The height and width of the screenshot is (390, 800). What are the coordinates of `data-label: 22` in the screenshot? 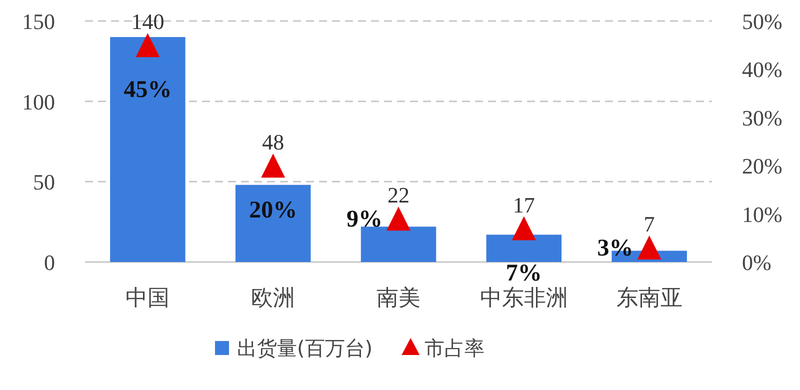 It's located at (399, 195).